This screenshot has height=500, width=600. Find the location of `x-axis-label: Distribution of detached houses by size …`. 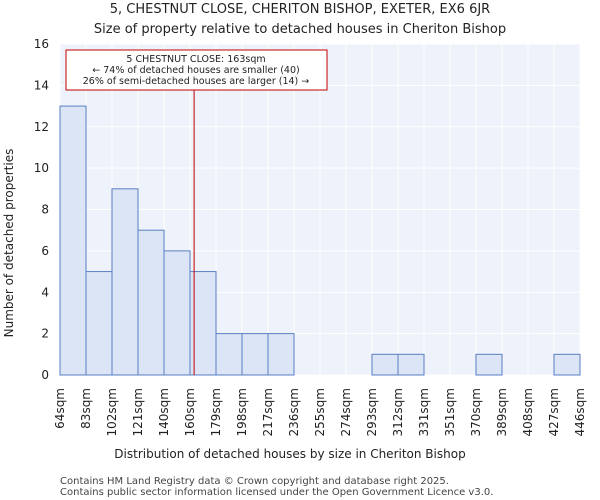

x-axis-label: Distribution of detached houses by size … is located at coordinates (289, 454).